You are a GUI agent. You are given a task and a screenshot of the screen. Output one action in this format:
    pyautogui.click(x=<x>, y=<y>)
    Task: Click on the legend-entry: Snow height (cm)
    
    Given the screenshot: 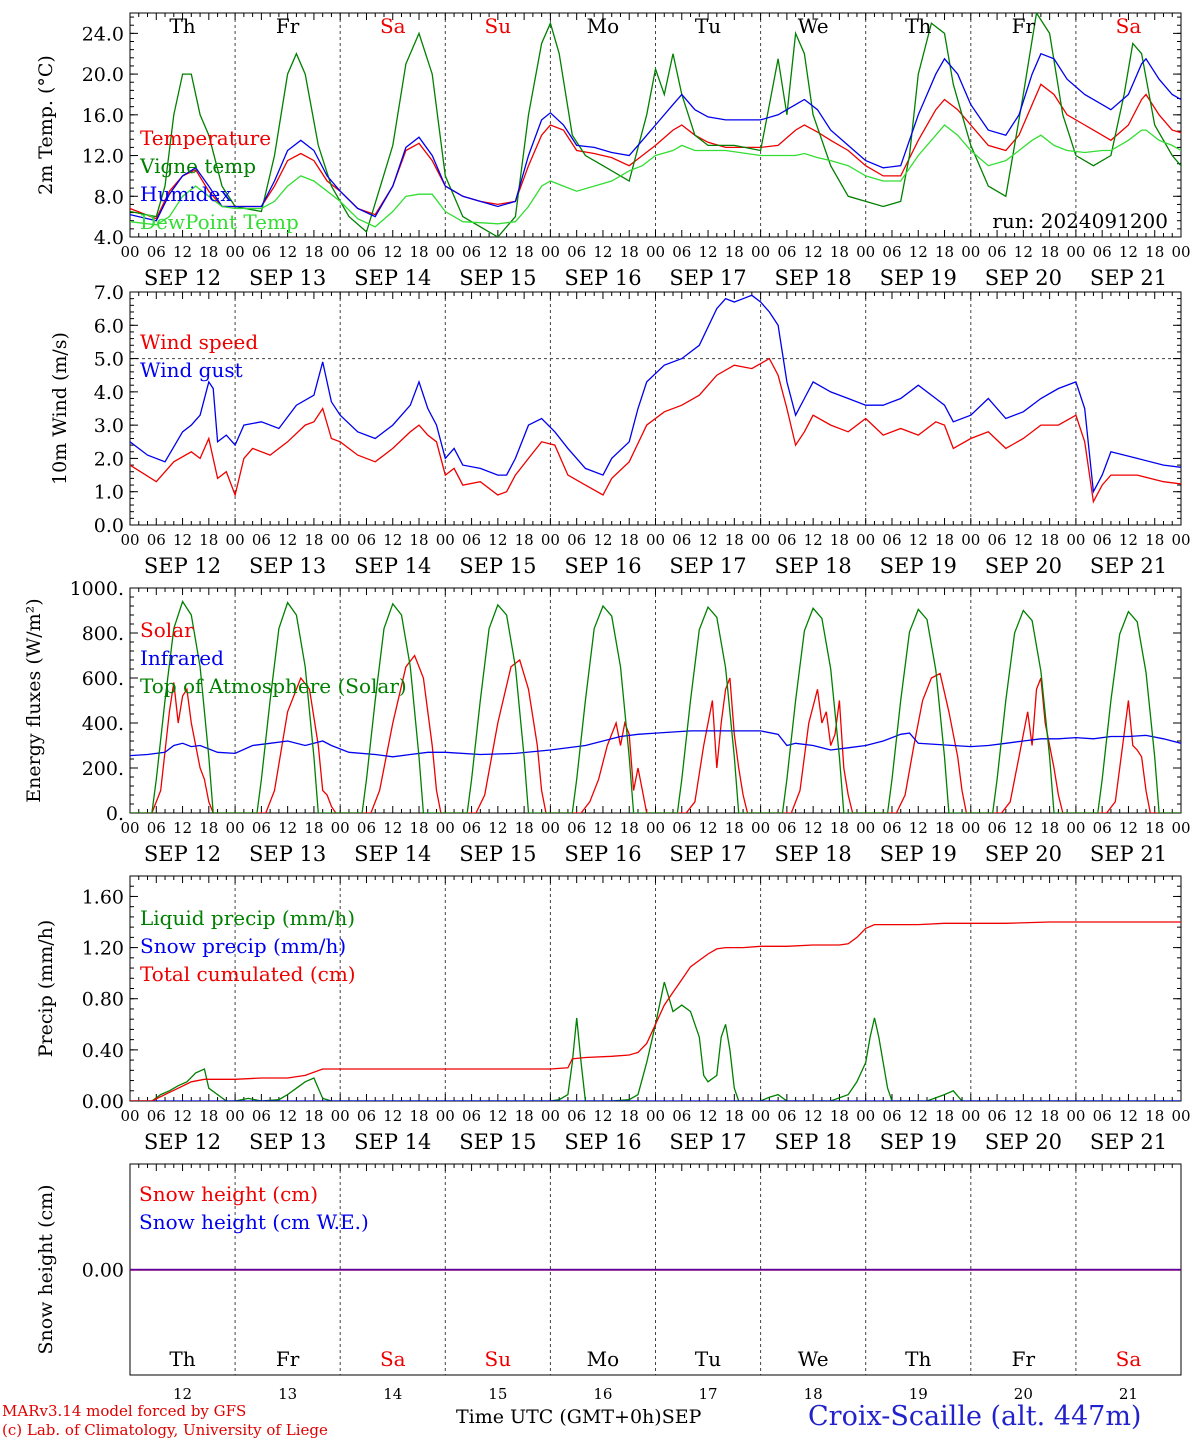 What is the action you would take?
    pyautogui.click(x=228, y=1194)
    